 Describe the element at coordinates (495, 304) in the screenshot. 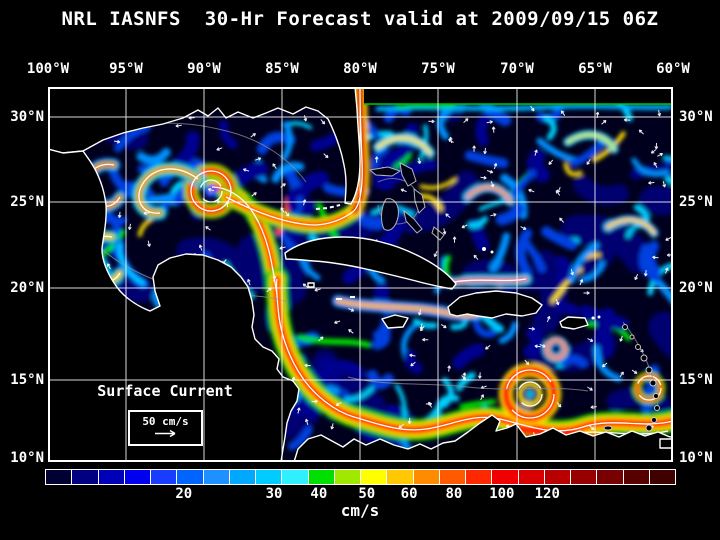

I see `hispaniola` at that location.